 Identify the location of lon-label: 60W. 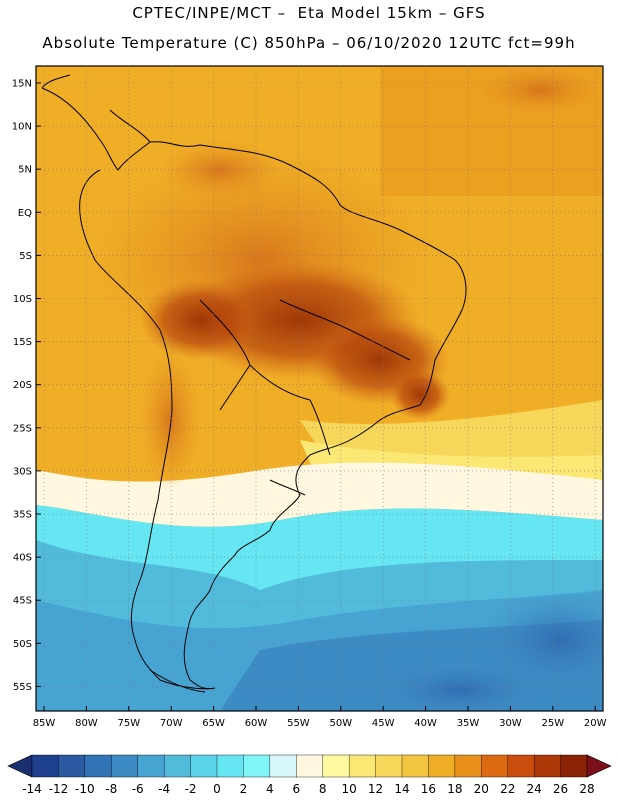
(256, 723).